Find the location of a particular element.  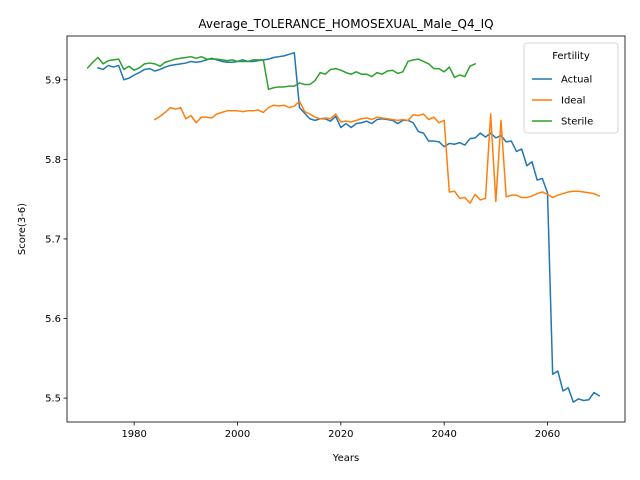

y-tick-label: 5.9 is located at coordinates (53, 80).